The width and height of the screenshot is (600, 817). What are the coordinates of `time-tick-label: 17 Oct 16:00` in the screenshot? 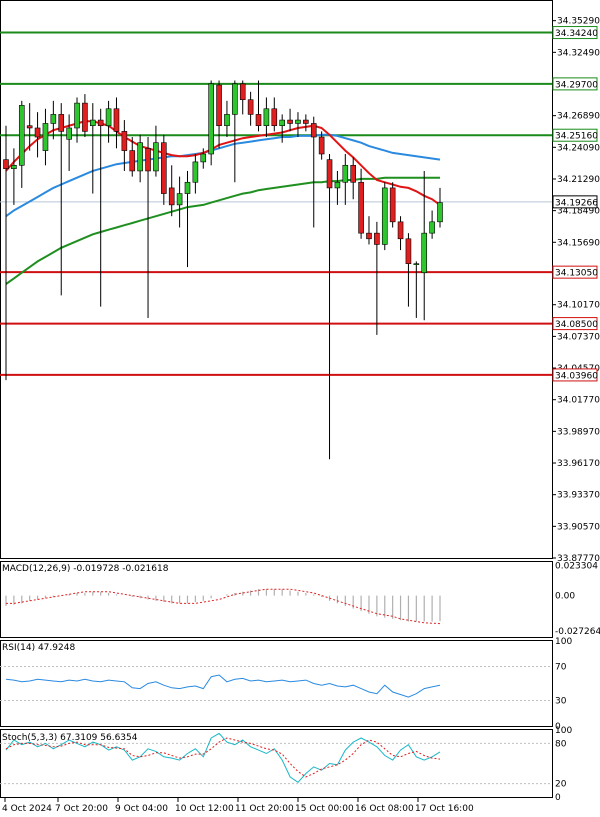 It's located at (444, 809).